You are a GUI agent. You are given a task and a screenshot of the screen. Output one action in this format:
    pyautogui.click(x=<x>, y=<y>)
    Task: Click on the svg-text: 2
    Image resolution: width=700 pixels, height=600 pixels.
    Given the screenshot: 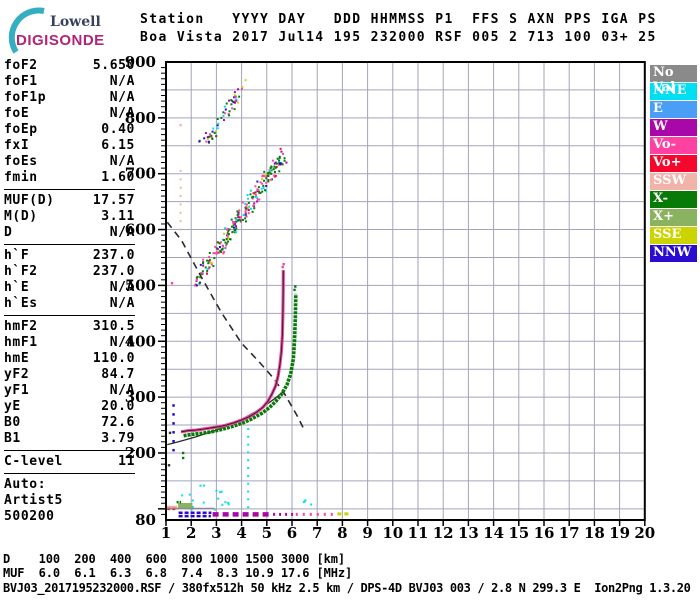 What is the action you would take?
    pyautogui.click(x=191, y=533)
    